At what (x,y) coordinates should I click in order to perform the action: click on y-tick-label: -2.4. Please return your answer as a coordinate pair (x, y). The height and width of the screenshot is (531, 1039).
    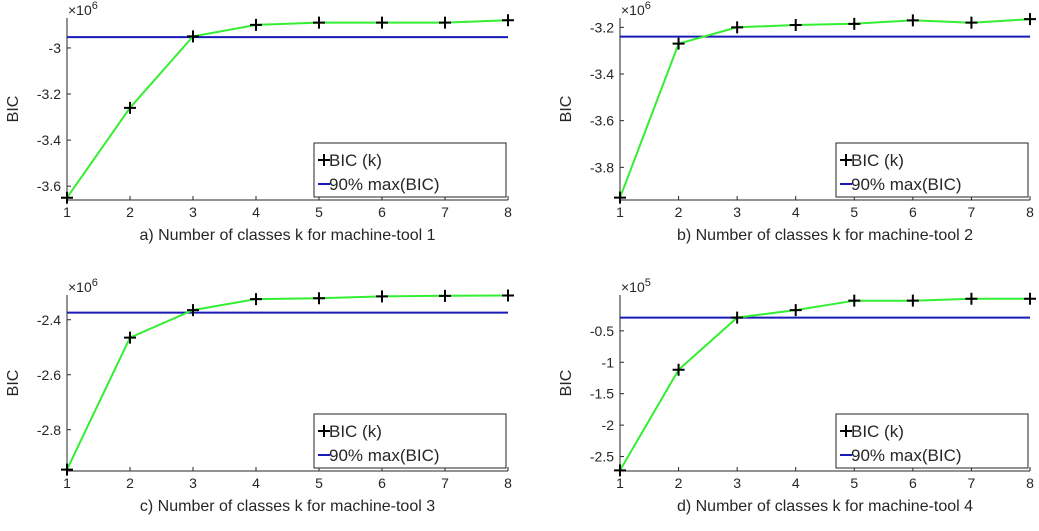
    Looking at the image, I should click on (49, 320).